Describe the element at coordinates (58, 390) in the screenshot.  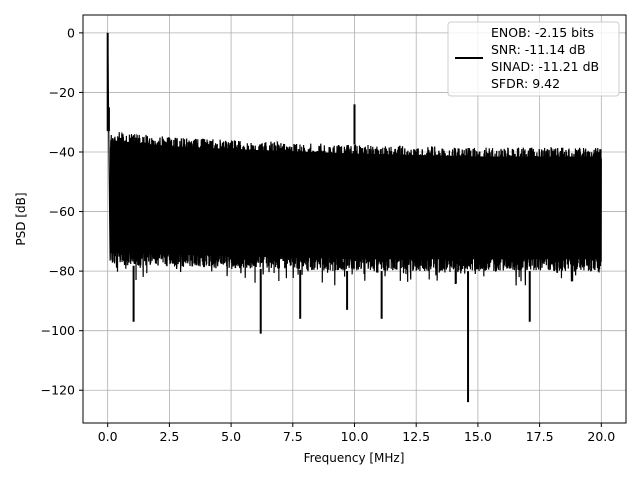
I see `y-tick-label: −120` at that location.